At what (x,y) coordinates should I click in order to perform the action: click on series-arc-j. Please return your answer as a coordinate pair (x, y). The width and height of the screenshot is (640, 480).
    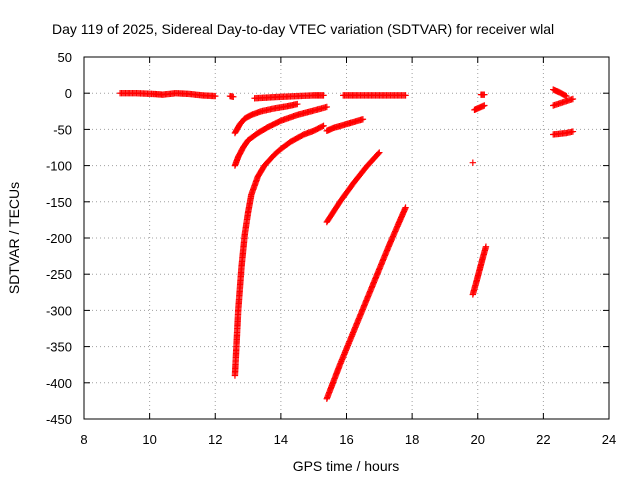
    Looking at the image, I should click on (563, 102).